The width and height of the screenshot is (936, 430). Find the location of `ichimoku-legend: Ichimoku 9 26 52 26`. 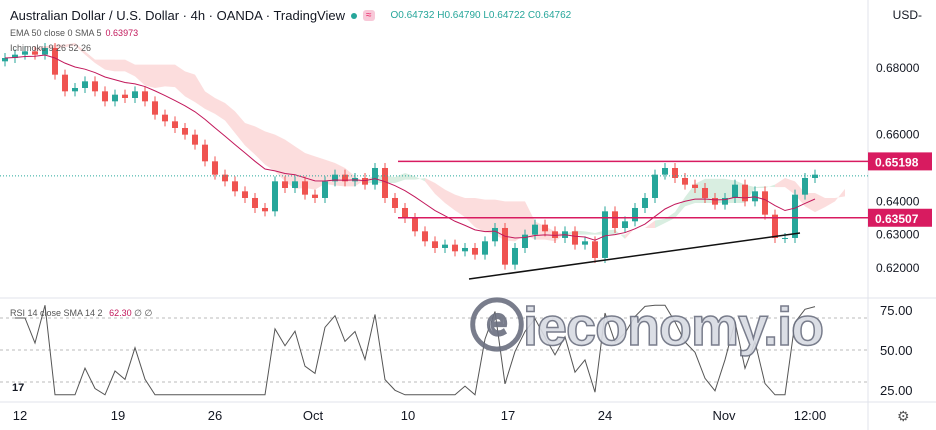

ichimoku-legend: Ichimoku 9 26 52 26 is located at coordinates (51, 48).